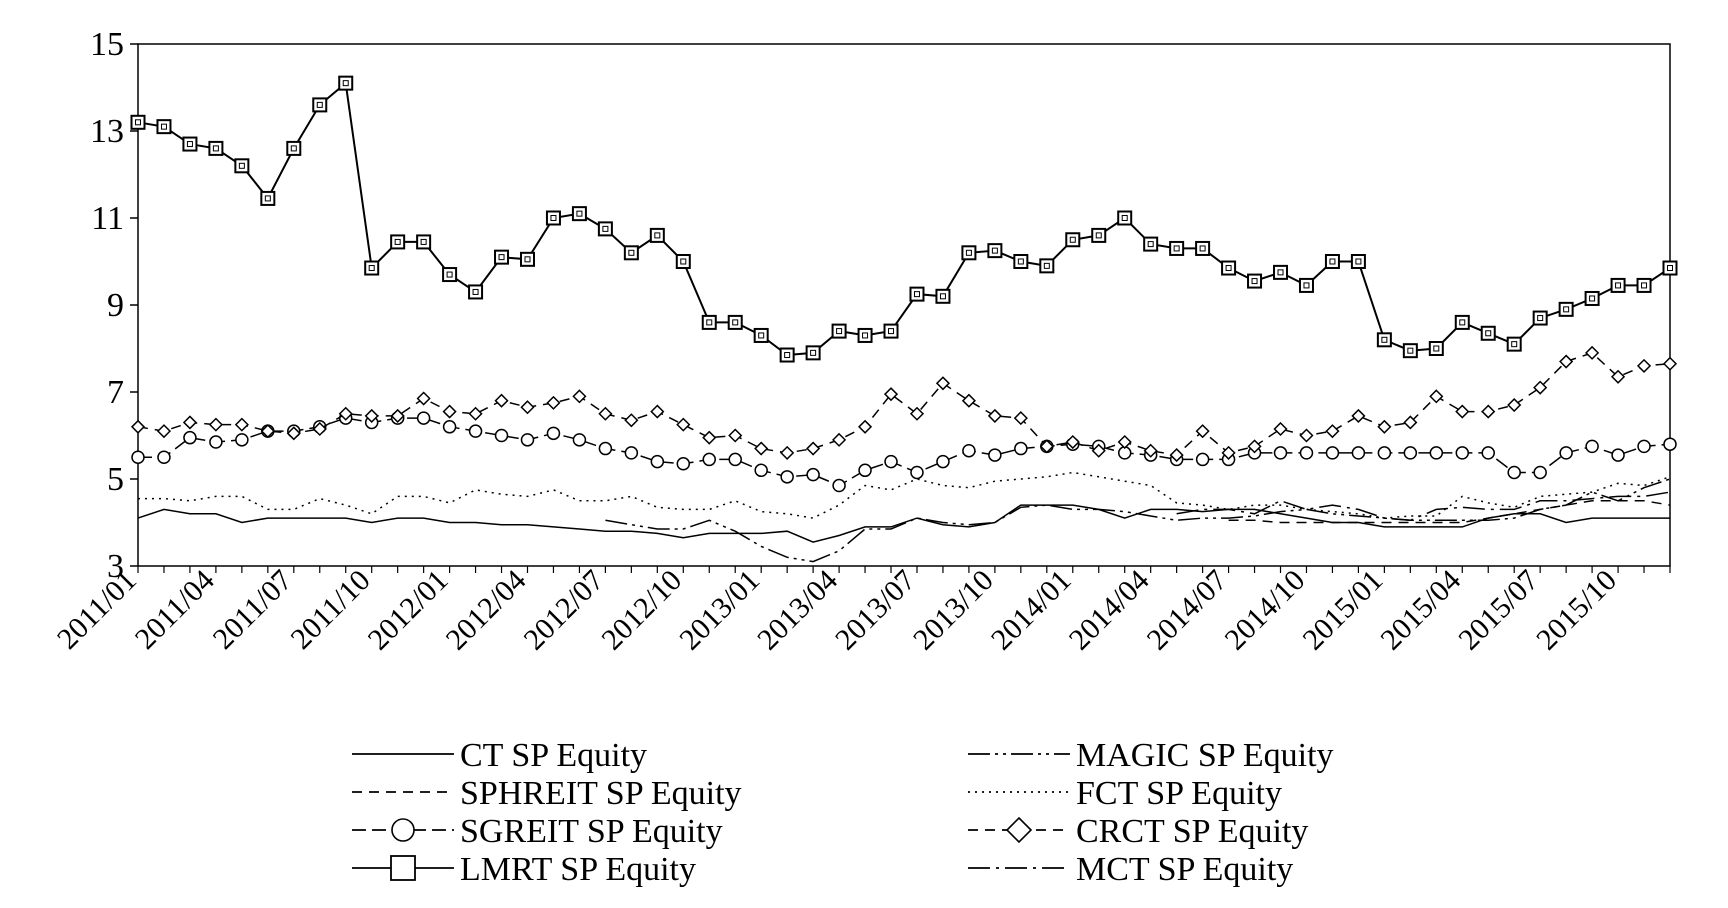 This screenshot has width=1728, height=908. I want to click on x-tick-label: 2014/01, so click(1031, 610).